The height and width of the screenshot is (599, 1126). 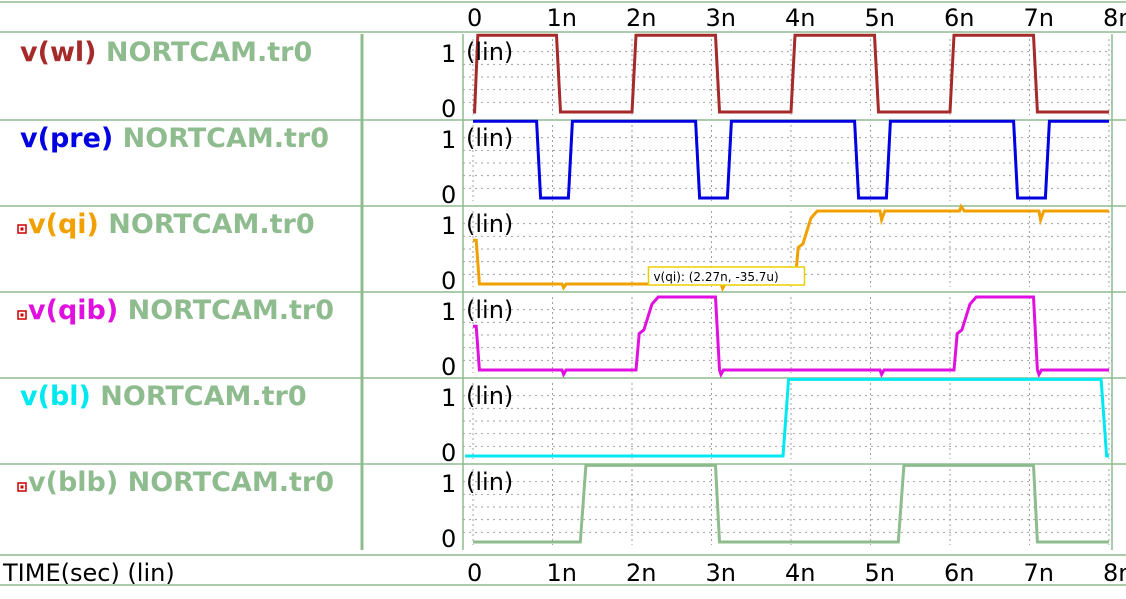 What do you see at coordinates (959, 18) in the screenshot?
I see `x-tick-label-top: 6n` at bounding box center [959, 18].